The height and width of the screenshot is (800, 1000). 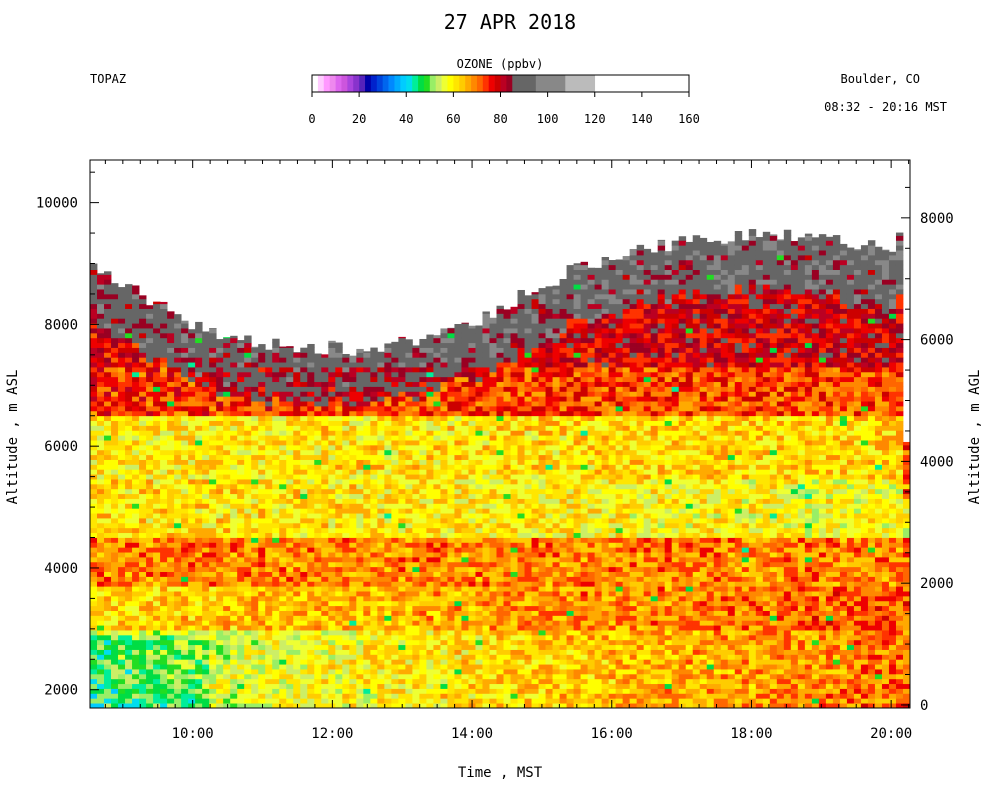 I want to click on chart-title: 27 APR 2018, so click(x=510, y=22).